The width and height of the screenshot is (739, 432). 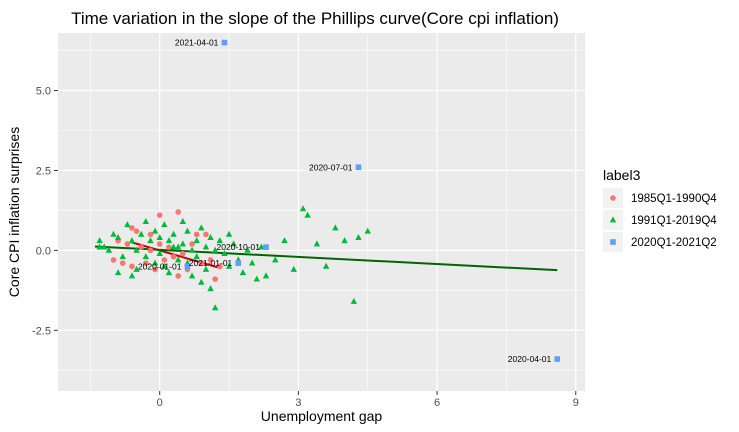 I want to click on x-tick-label: 0, so click(x=160, y=403).